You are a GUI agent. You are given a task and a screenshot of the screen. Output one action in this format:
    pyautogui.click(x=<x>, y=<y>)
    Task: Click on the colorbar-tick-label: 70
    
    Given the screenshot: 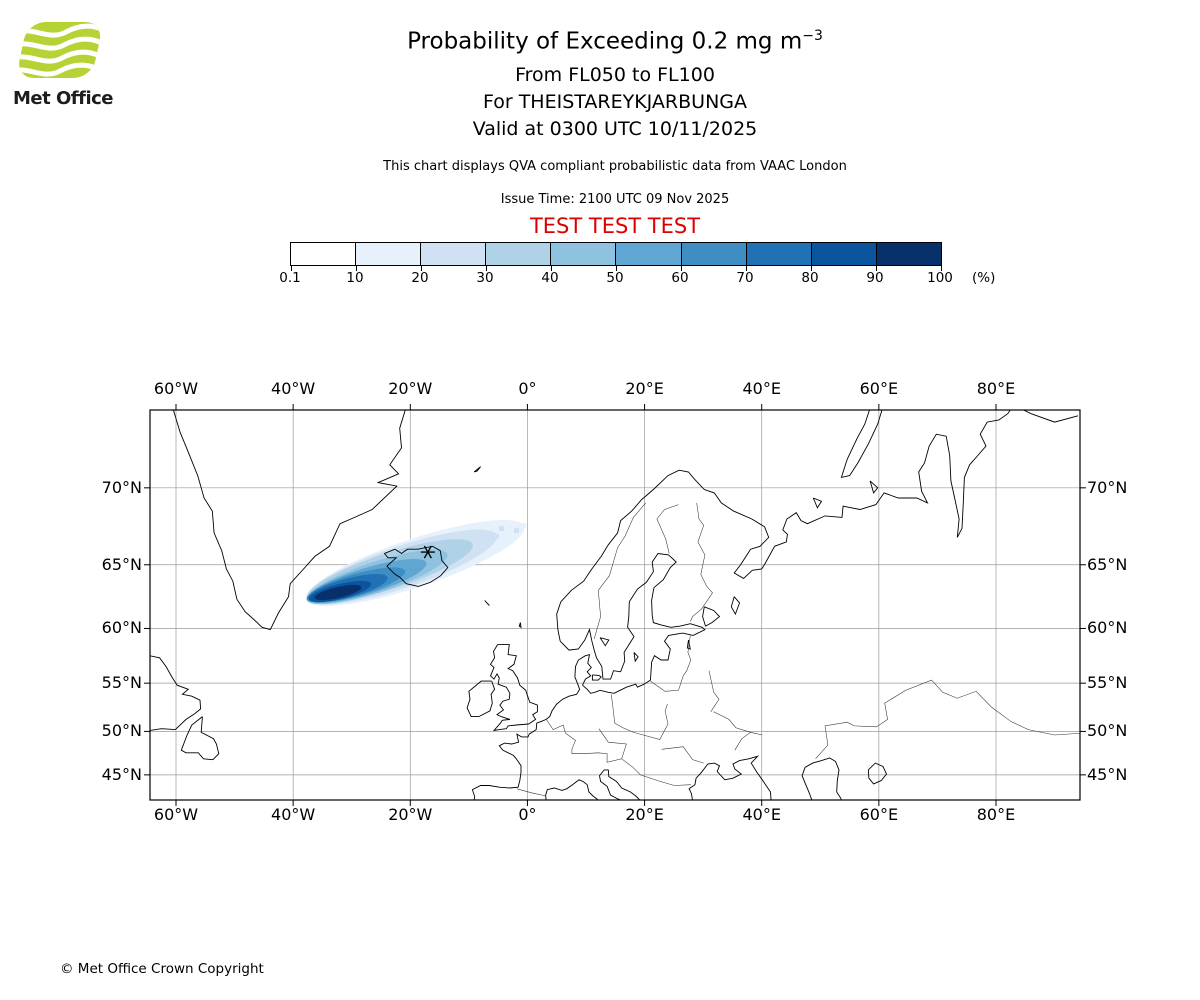 What is the action you would take?
    pyautogui.click(x=745, y=278)
    